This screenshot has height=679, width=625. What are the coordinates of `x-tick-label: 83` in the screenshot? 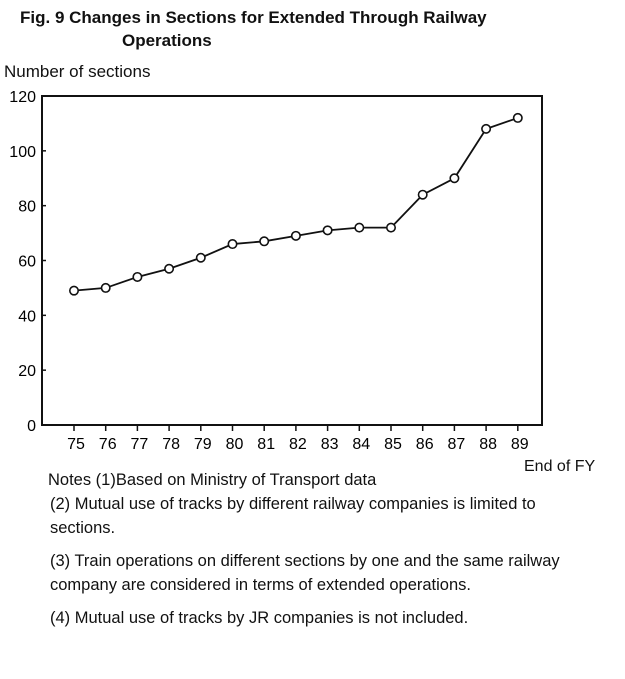 It's located at (330, 444).